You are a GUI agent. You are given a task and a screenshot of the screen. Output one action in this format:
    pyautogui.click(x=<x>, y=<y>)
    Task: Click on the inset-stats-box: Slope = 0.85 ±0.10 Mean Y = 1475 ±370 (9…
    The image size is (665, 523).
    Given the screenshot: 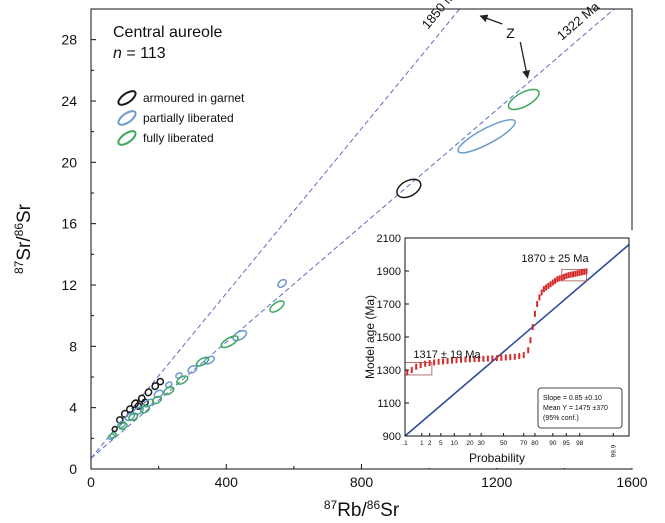 What is the action you would take?
    pyautogui.click(x=580, y=408)
    